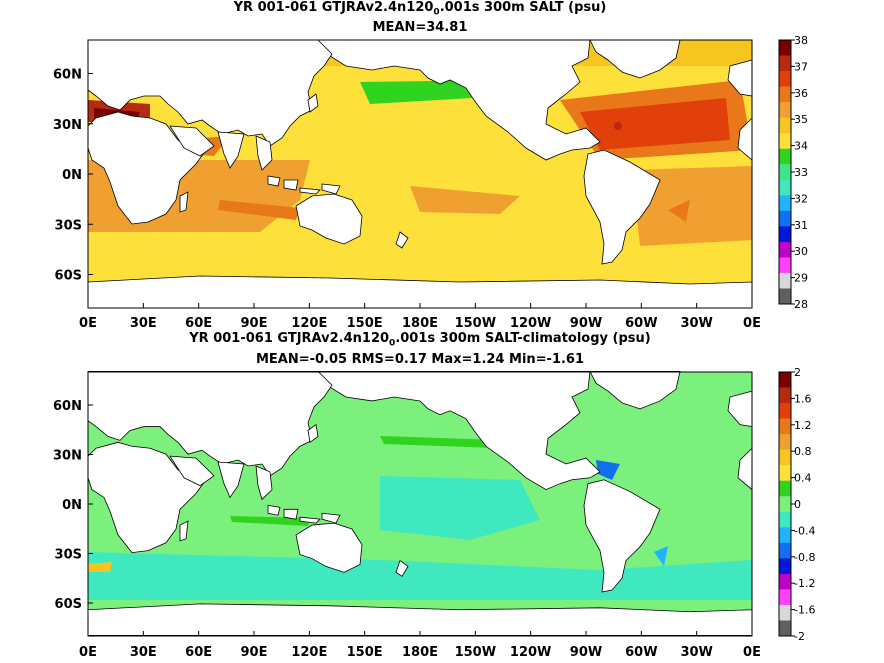 This screenshot has height=663, width=884. Describe the element at coordinates (801, 198) in the screenshot. I see `colorbar-tick-label: 32` at that location.